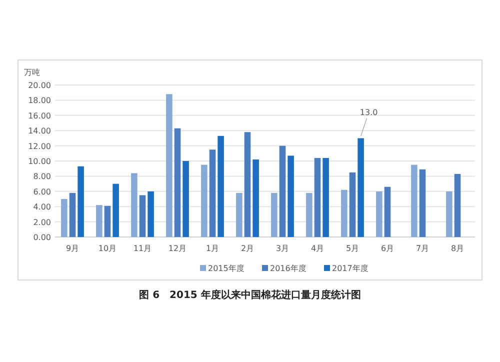 The width and height of the screenshot is (500, 362). I want to click on x-tick-label: 2月, so click(247, 248).